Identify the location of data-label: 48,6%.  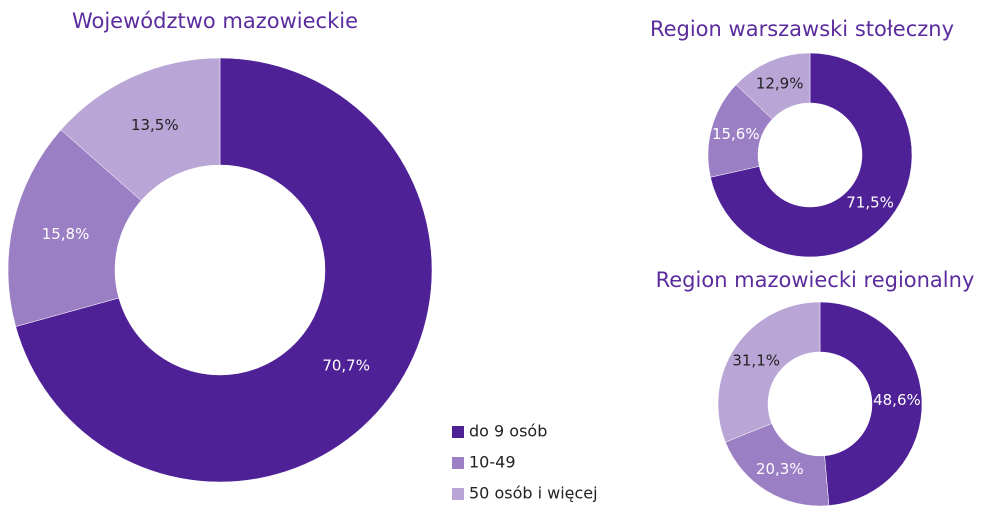
(897, 400).